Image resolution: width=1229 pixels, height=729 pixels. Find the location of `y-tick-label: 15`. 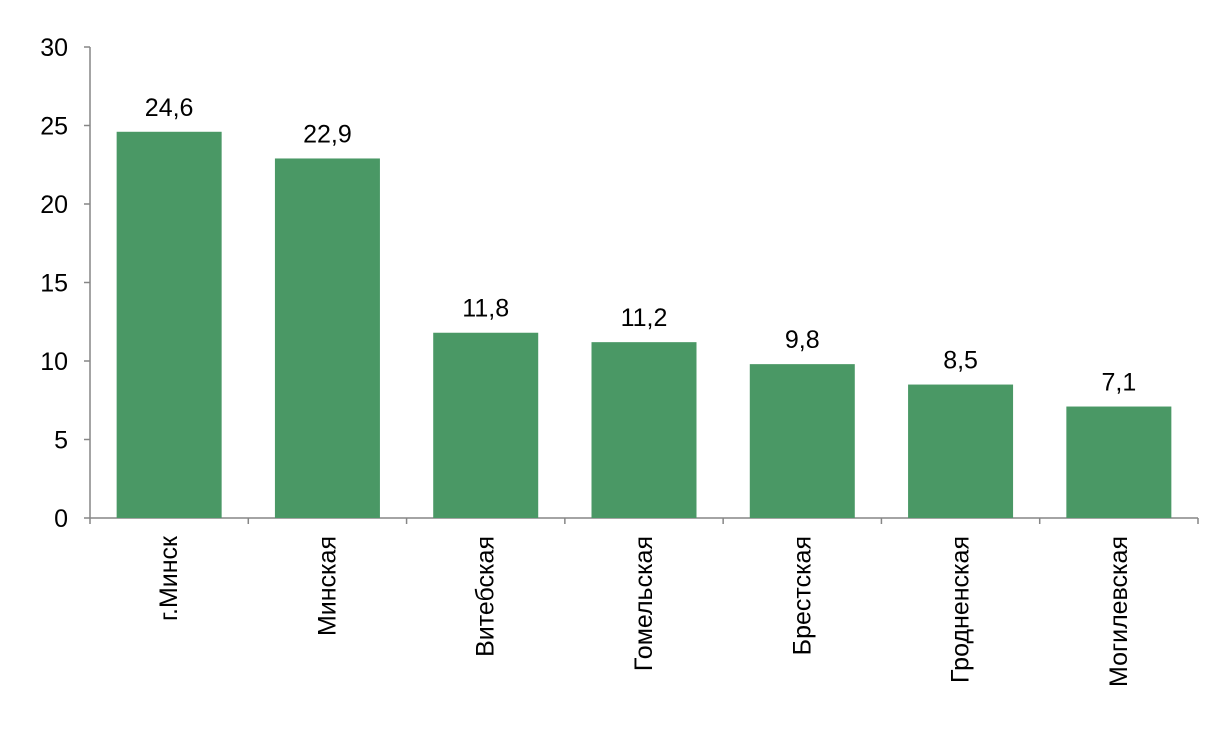

y-tick-label: 15 is located at coordinates (54, 284).